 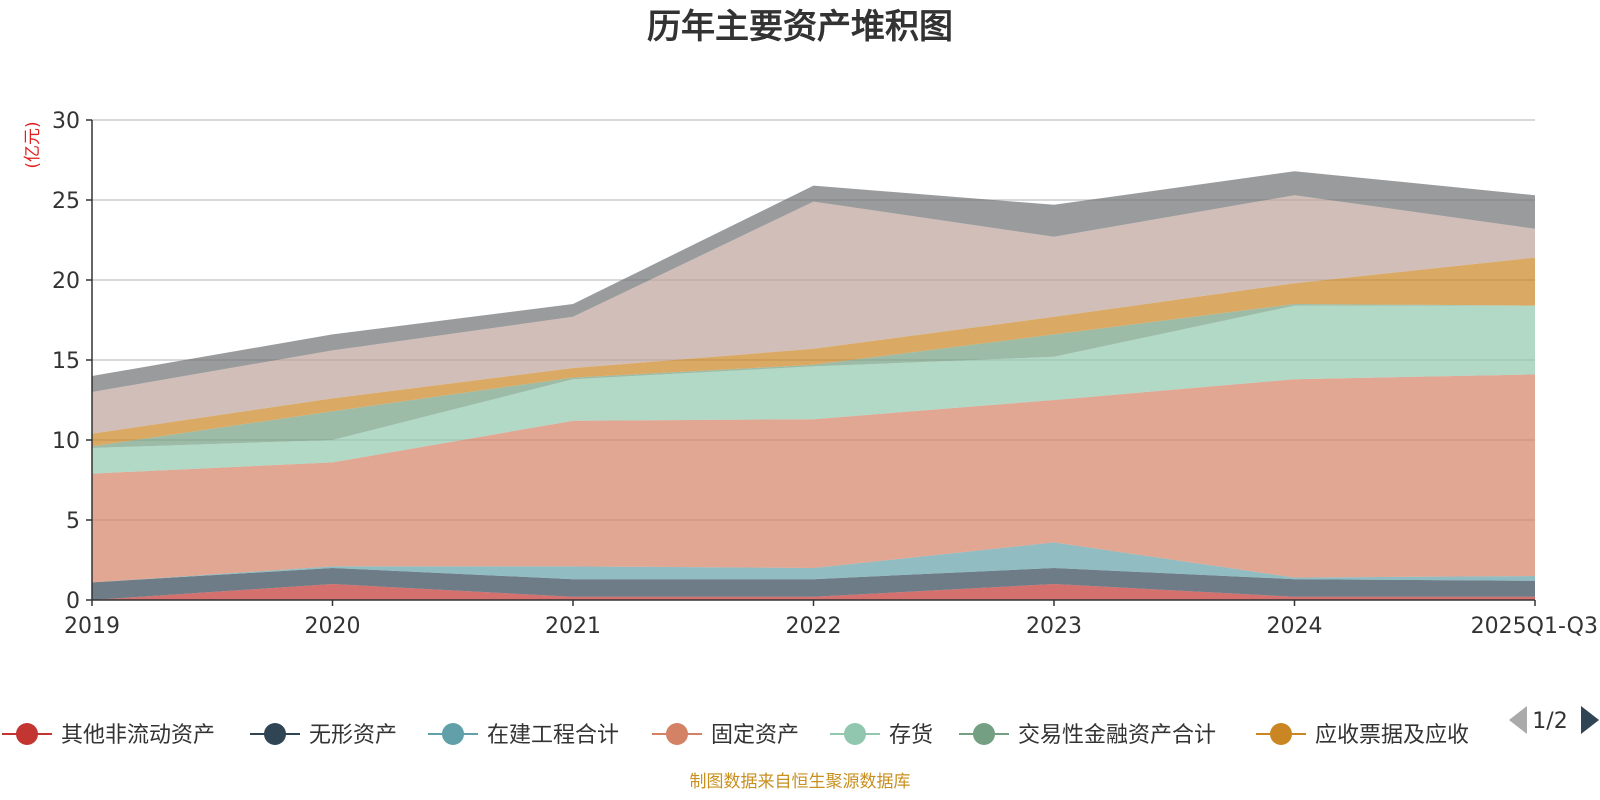 I want to click on y-axis-unit-label: (亿元), so click(x=33, y=144).